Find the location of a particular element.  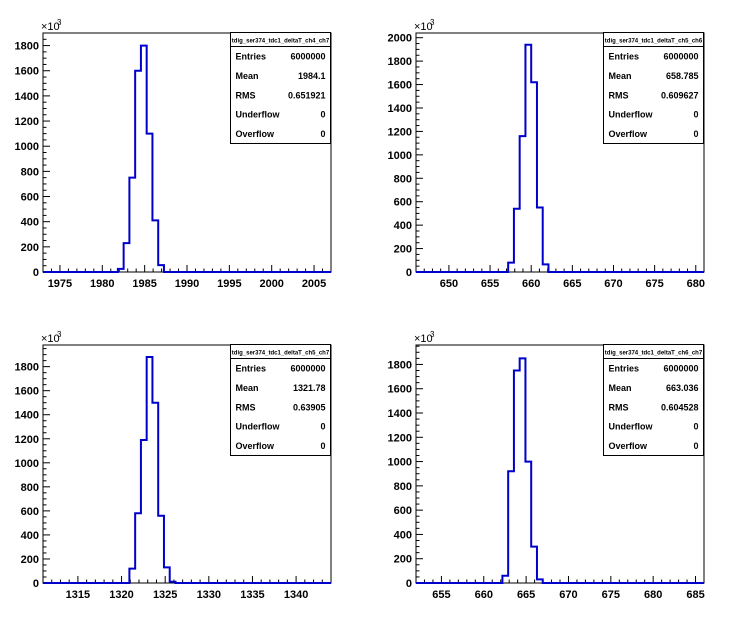

x-tick-label: 2005 is located at coordinates (314, 284).